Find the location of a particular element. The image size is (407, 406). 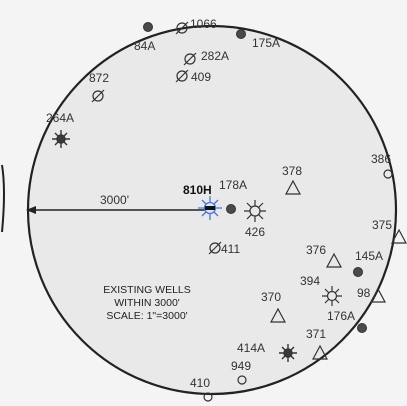

well-409-plugged-icon is located at coordinates (182, 76).